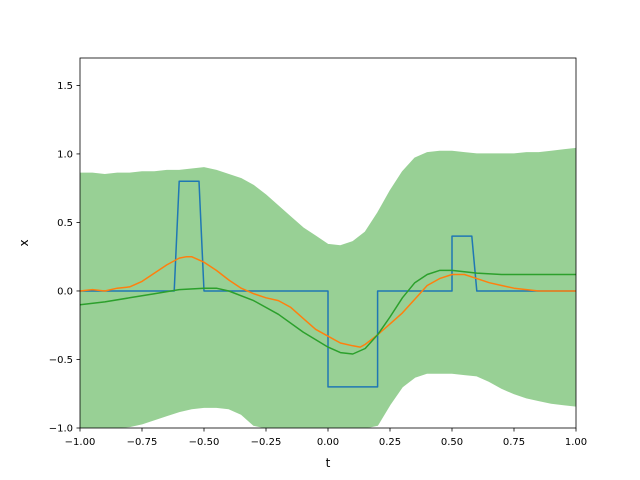 The height and width of the screenshot is (480, 640). Describe the element at coordinates (61, 429) in the screenshot. I see `y-tick-label: −1.0` at that location.